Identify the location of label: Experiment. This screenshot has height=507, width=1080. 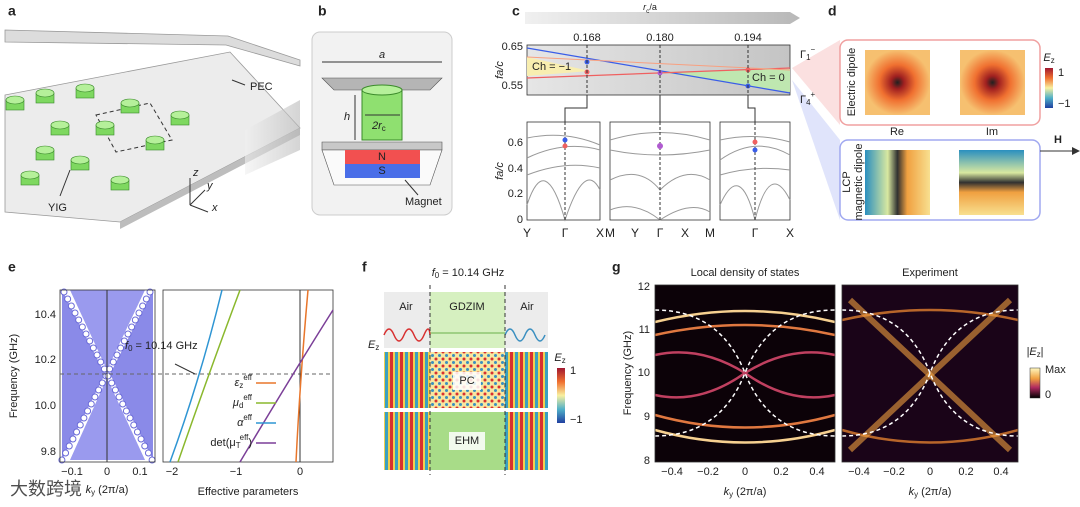
(930, 273).